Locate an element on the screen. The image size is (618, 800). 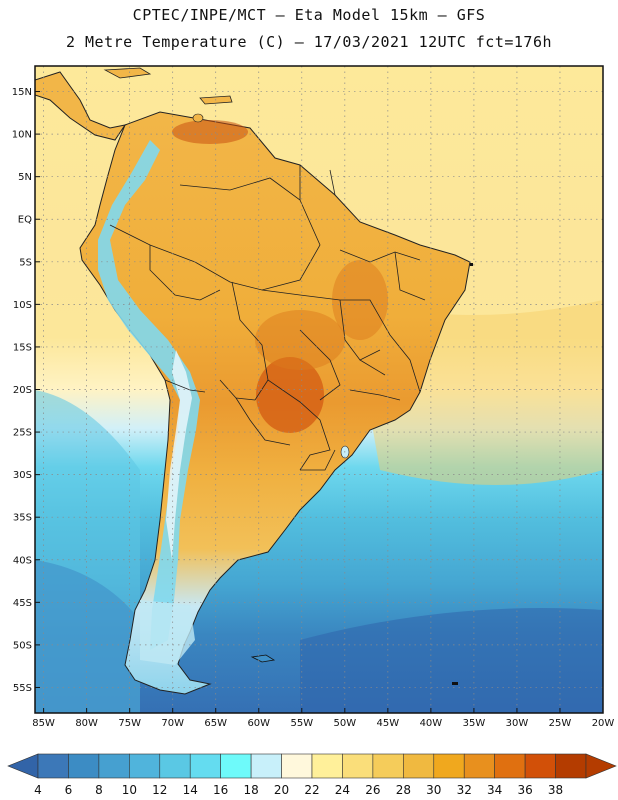
colorbar is located at coordinates (312, 766).